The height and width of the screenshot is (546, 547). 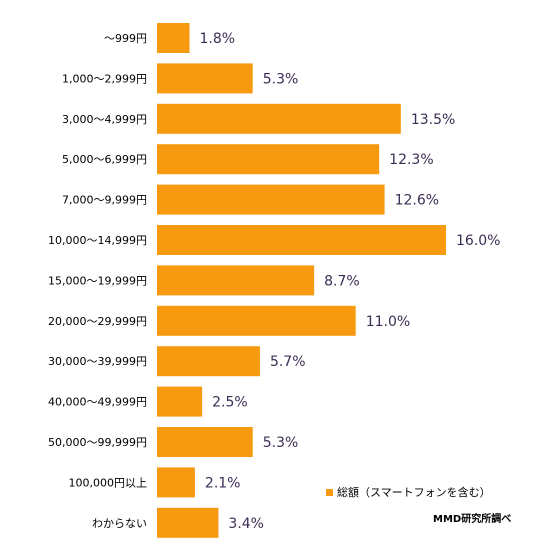 What do you see at coordinates (433, 120) in the screenshot?
I see `data-label: 13.5%` at bounding box center [433, 120].